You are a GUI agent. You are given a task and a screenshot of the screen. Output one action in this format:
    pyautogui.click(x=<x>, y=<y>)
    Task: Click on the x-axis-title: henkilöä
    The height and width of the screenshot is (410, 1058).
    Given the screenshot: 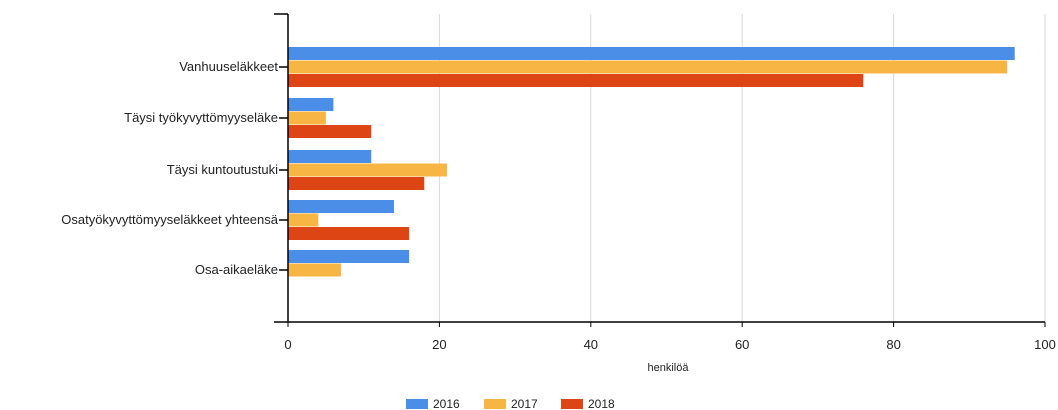 What is the action you would take?
    pyautogui.click(x=669, y=368)
    